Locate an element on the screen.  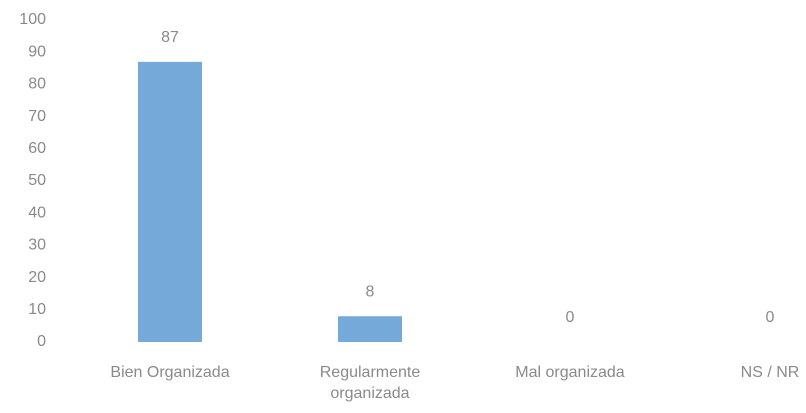
x-tick-label: Mal organizada is located at coordinates (570, 372).